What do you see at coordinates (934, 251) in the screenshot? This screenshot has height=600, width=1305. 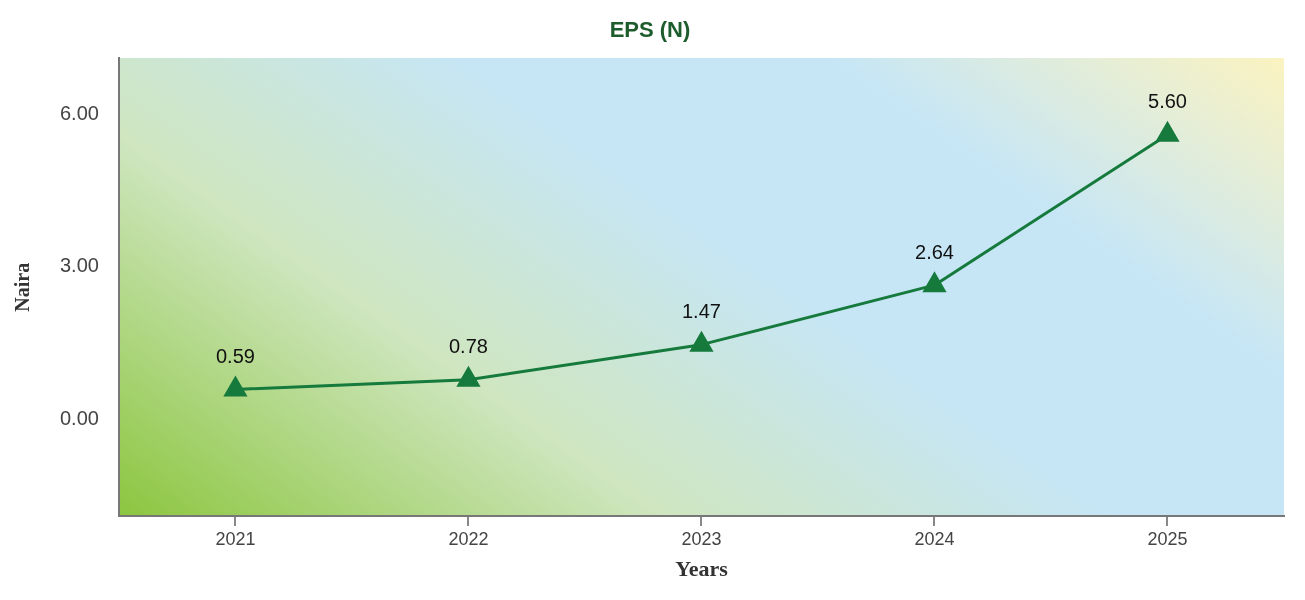 I see `data-label: 2.64` at bounding box center [934, 251].